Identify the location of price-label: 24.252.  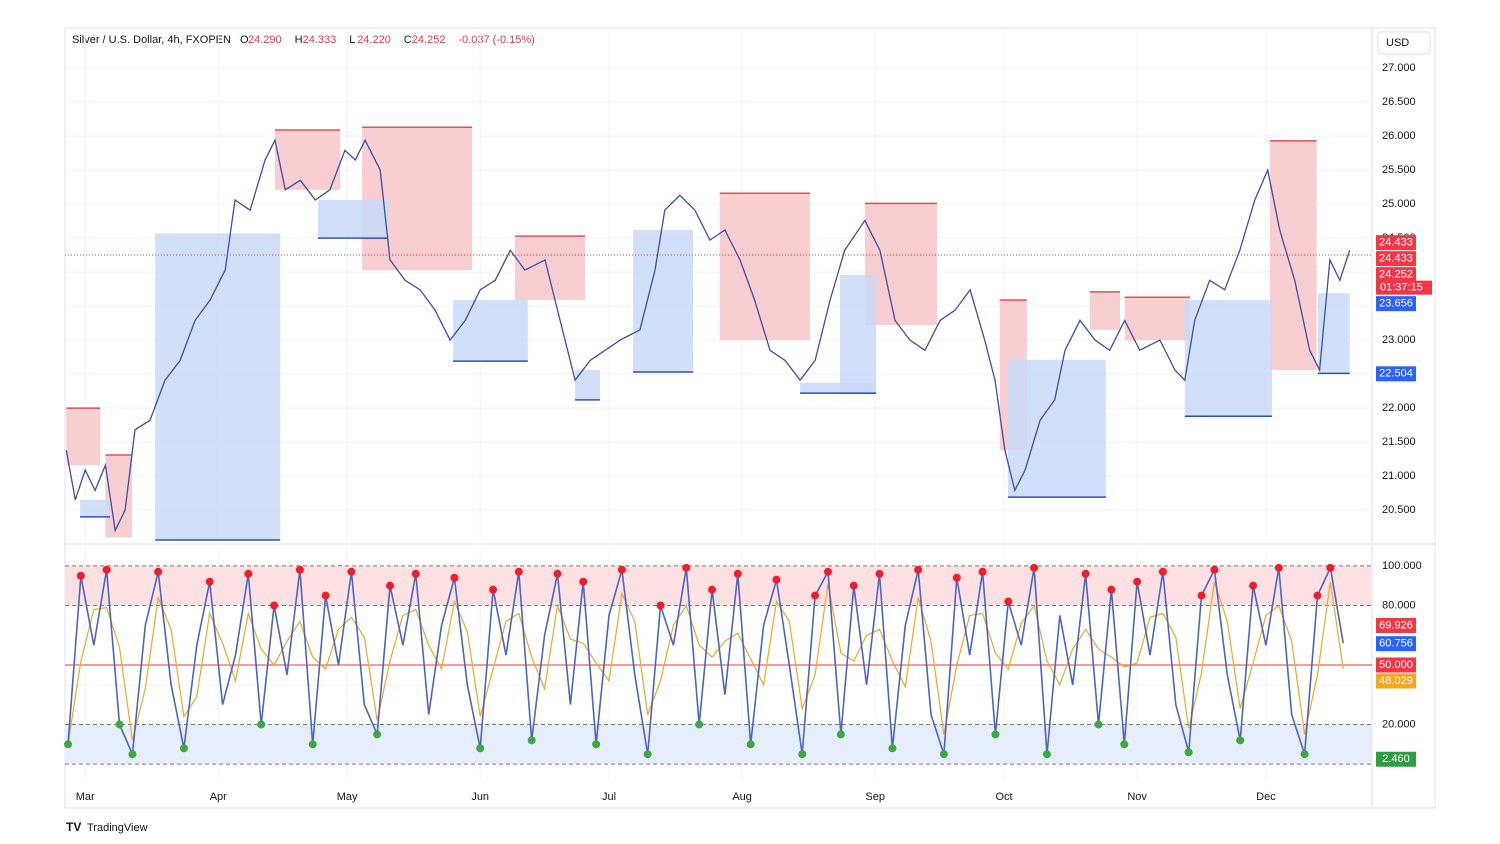
(1396, 275).